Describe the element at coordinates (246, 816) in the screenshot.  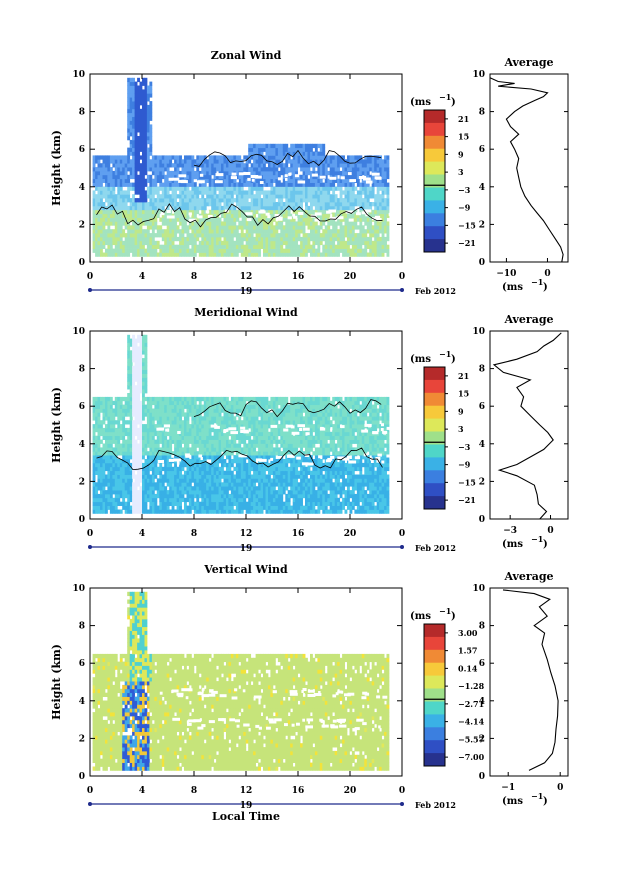
I see `x-axis-label: Local Time` at that location.